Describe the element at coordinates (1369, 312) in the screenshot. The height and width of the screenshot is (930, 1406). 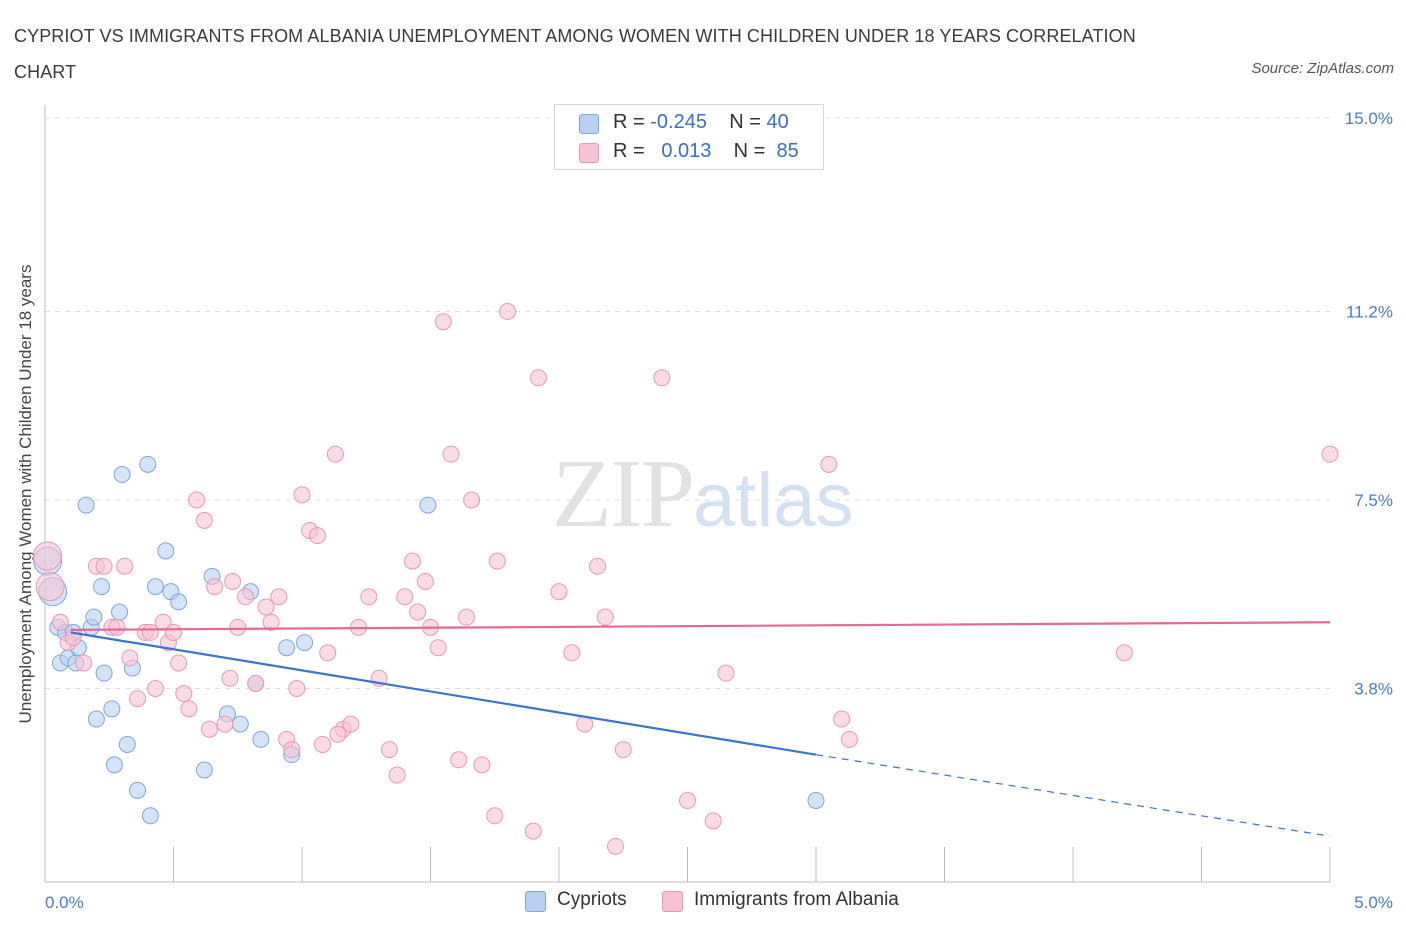
I see `y-tick-label: 11.2%` at that location.